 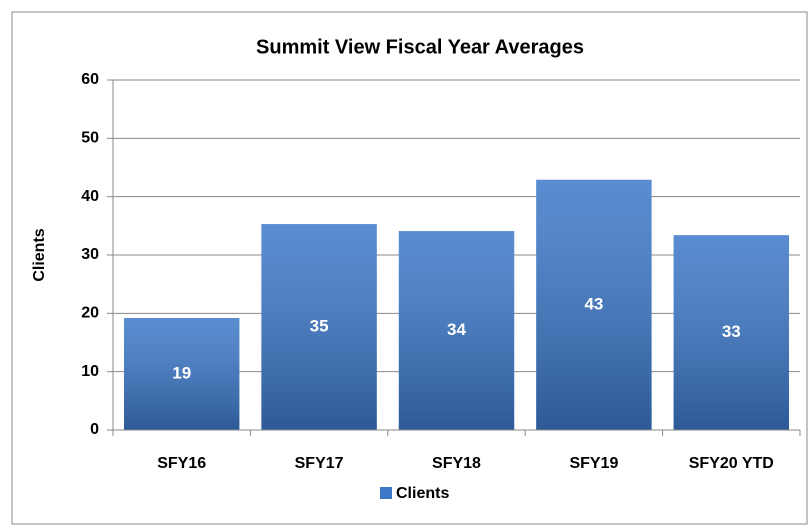 I want to click on value-label: 34, so click(x=456, y=329).